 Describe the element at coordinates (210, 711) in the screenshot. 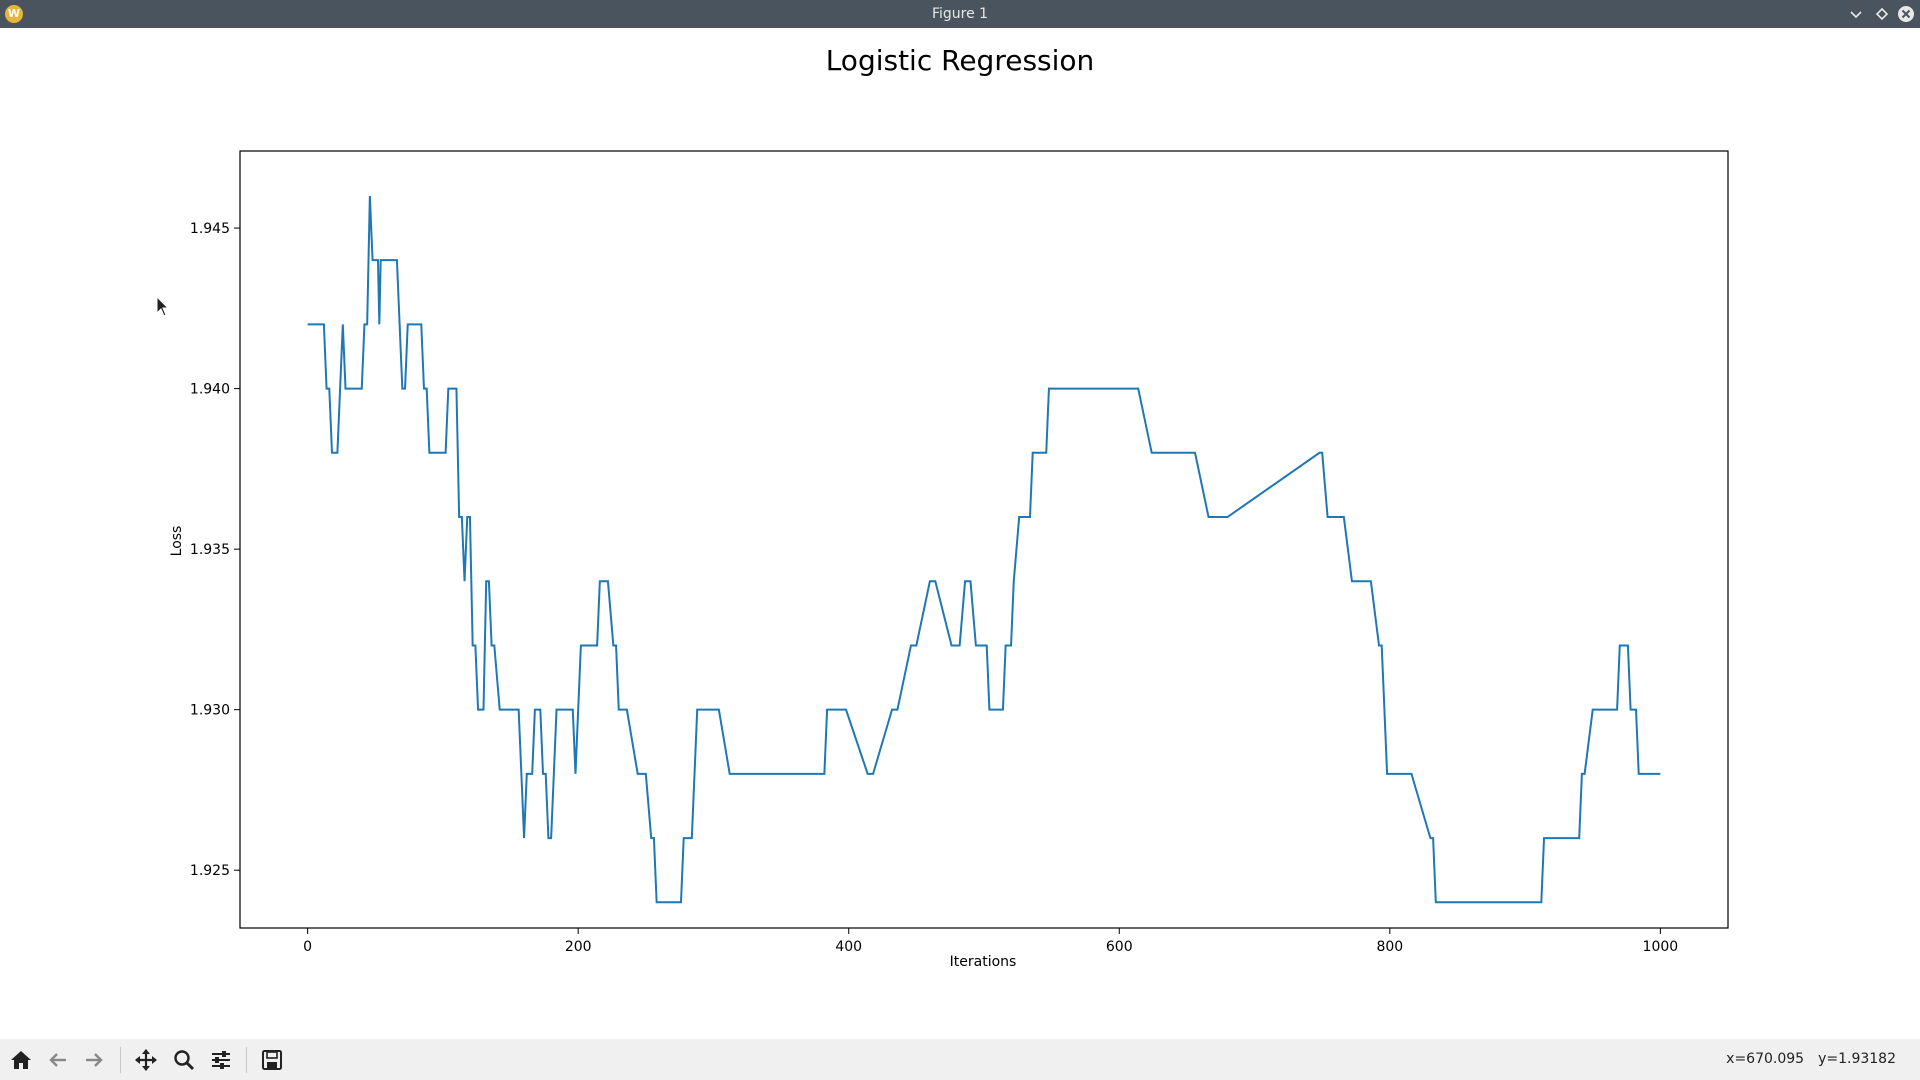

I see `y-tick-label: 1.930` at that location.